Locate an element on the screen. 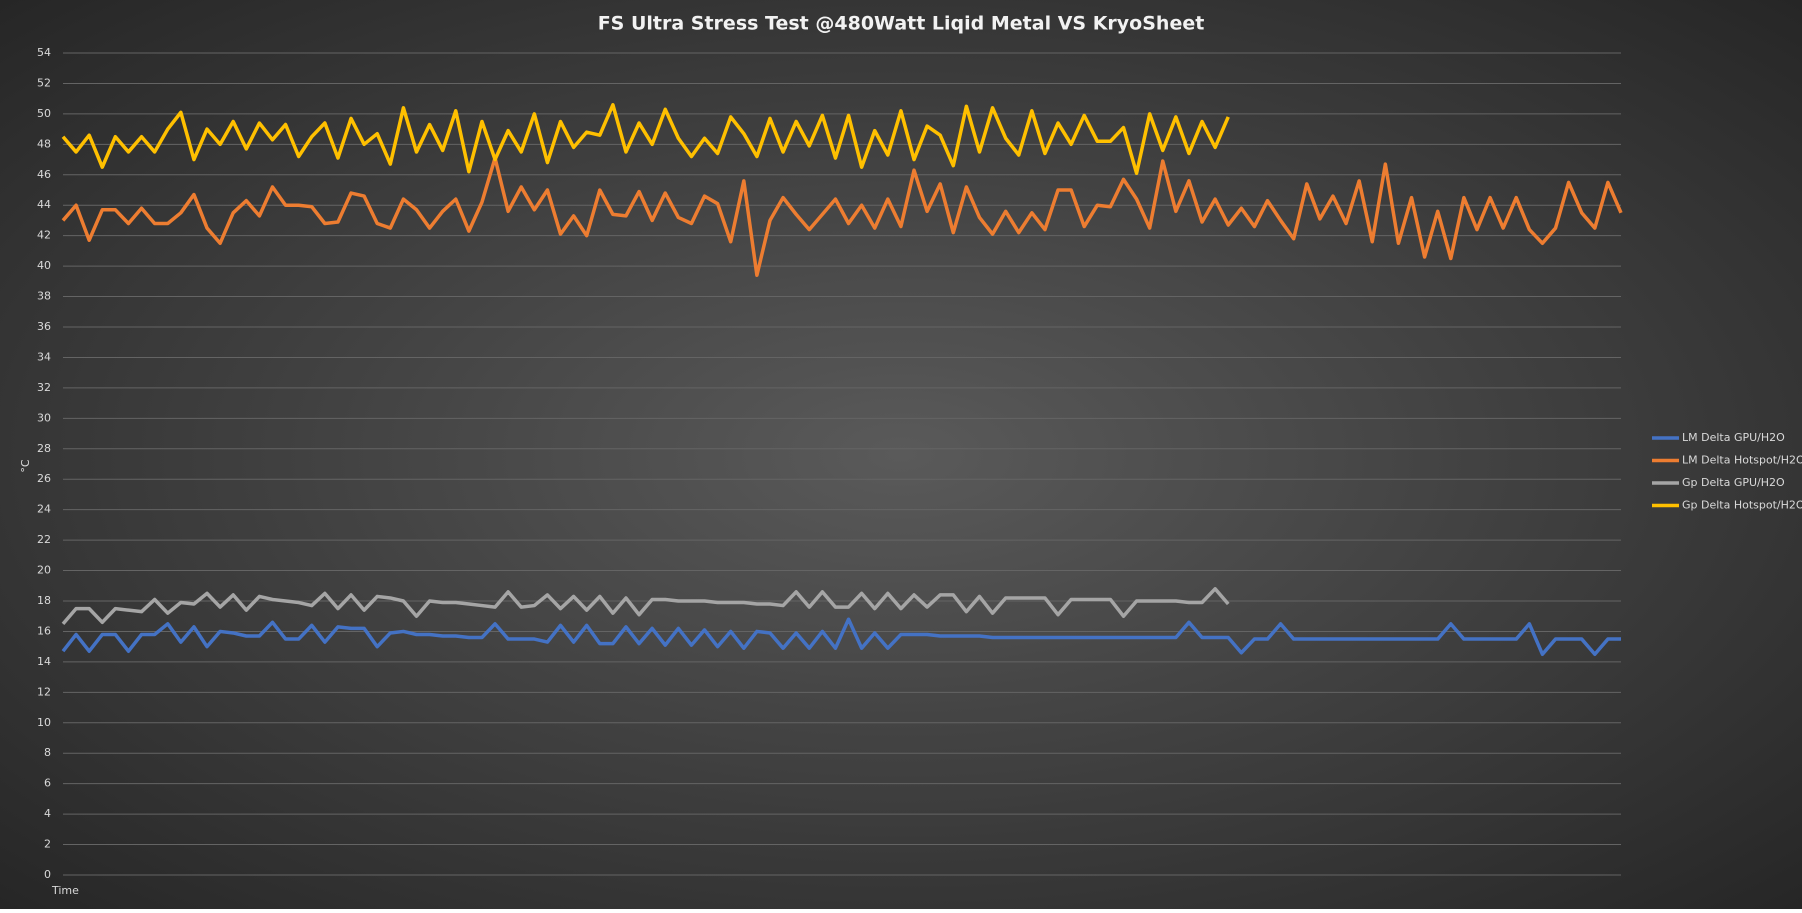 Image resolution: width=1802 pixels, height=913 pixels. y-axis-label: °C is located at coordinates (25, 466).